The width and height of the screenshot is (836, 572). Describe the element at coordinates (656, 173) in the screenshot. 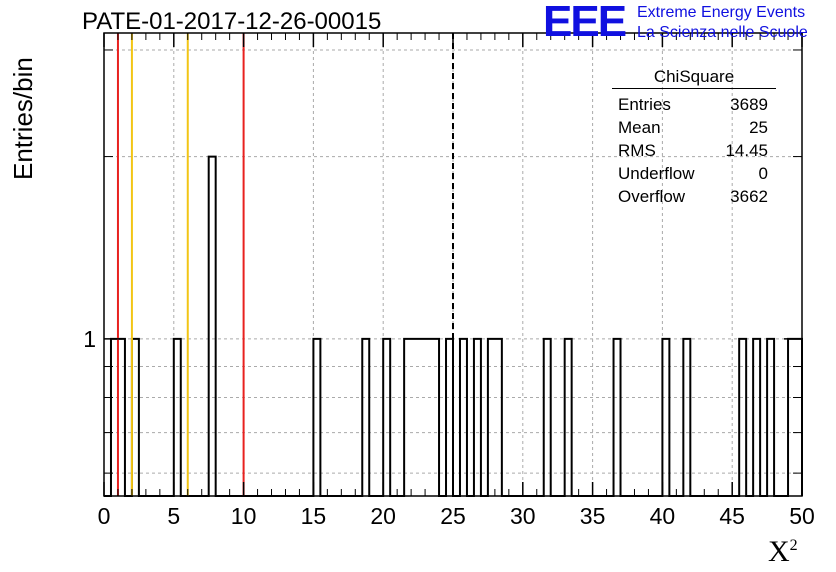

I see `stats-row-label: Underflow` at that location.